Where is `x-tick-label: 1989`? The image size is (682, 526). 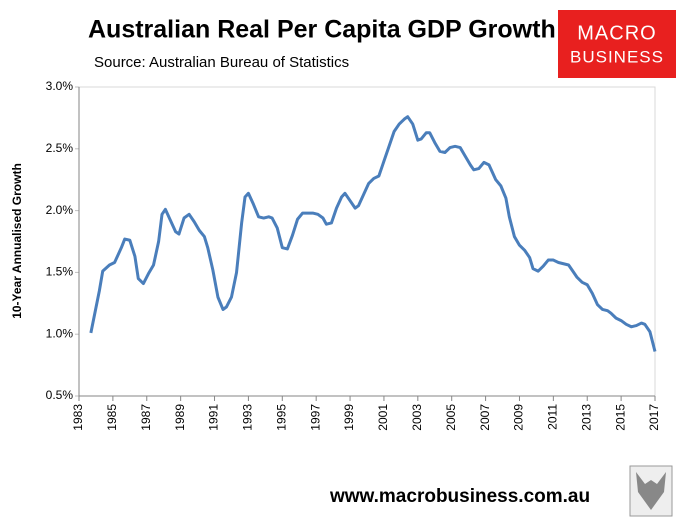
x-tick-label: 1989 is located at coordinates (180, 417).